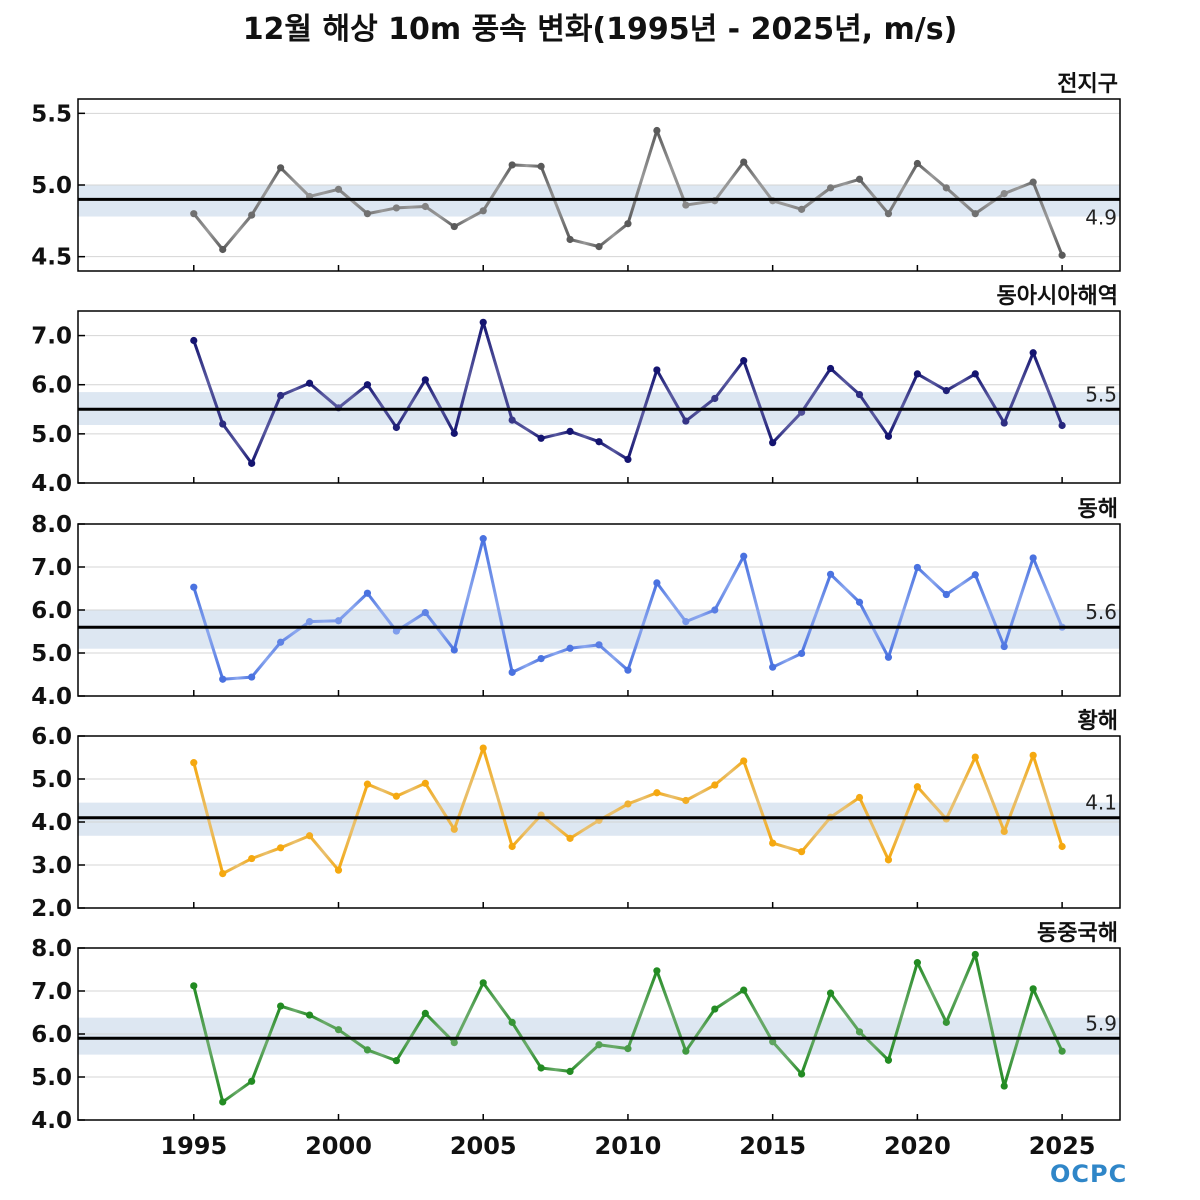 Image resolution: width=1200 pixels, height=1200 pixels. I want to click on y-tick-label: 7.0, so click(51, 992).